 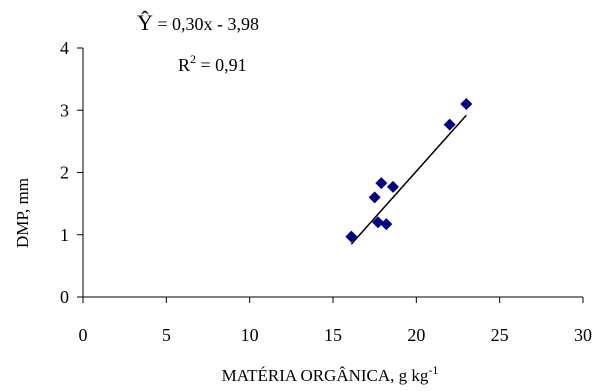 What do you see at coordinates (64, 235) in the screenshot?
I see `y-tick-label: 1` at bounding box center [64, 235].